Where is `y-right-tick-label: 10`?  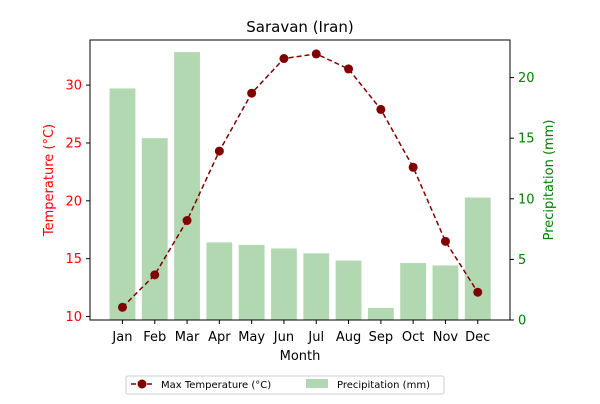 y-right-tick-label: 10 is located at coordinates (526, 199).